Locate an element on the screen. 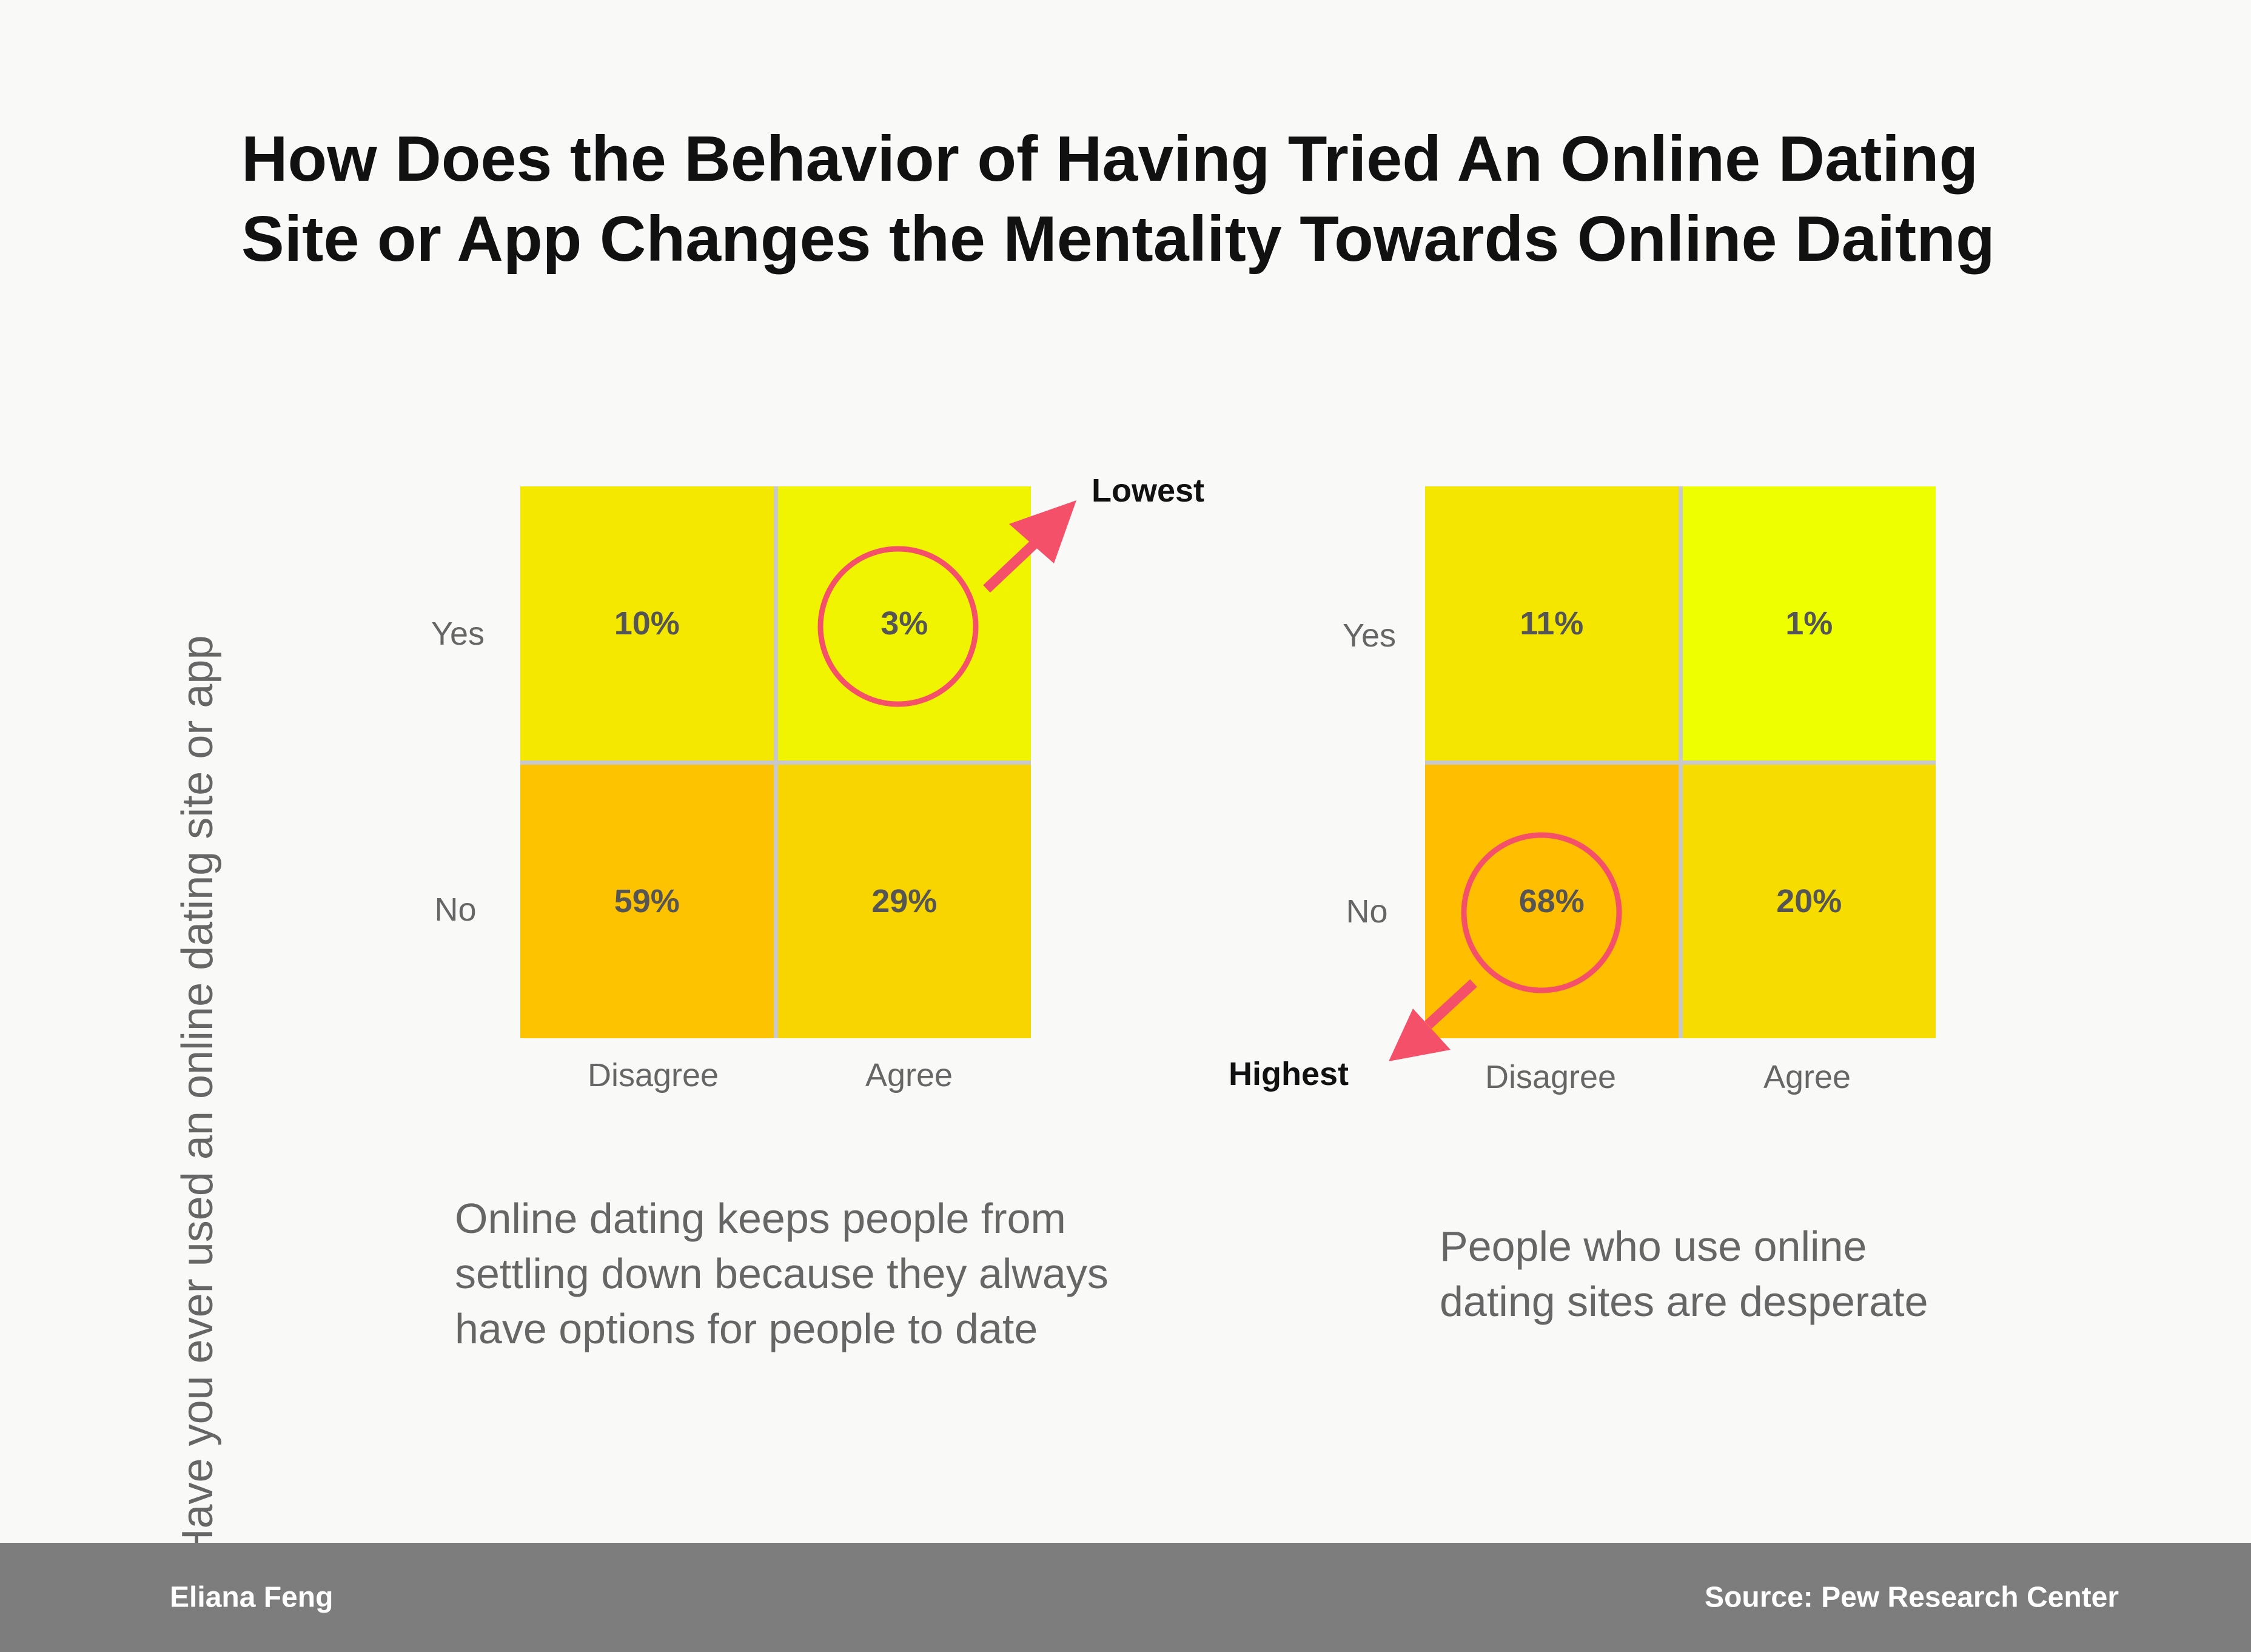 This screenshot has height=1652, width=2251. heatmap-cell: 11% is located at coordinates (1552, 624).